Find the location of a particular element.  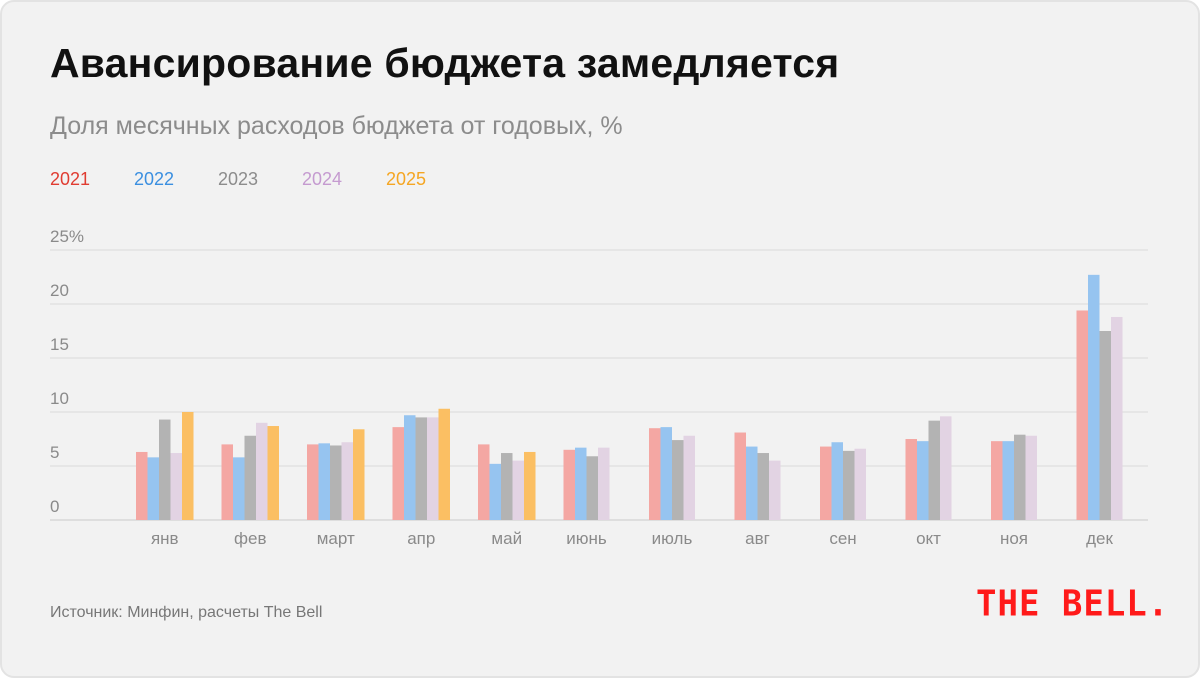

bar-2022-июнь is located at coordinates (581, 483).